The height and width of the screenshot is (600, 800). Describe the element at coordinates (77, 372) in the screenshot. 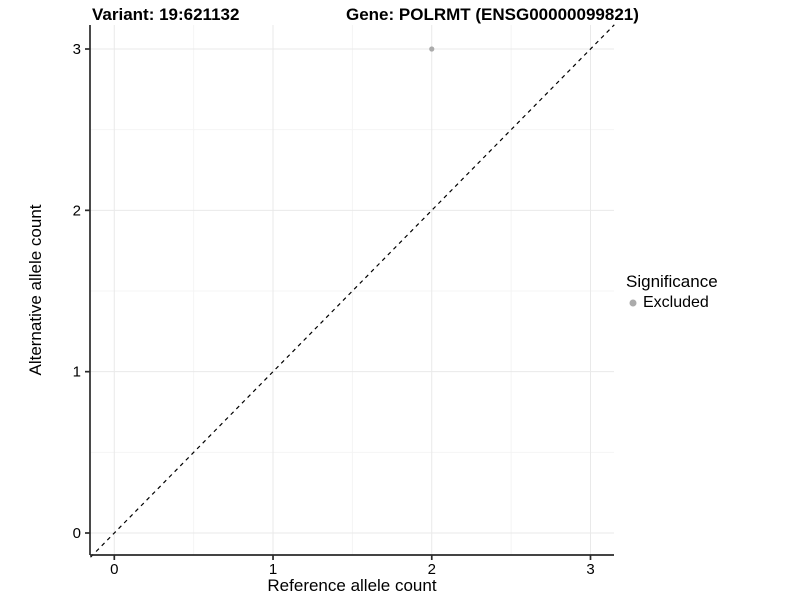

I see `y-tick-label: 1` at that location.